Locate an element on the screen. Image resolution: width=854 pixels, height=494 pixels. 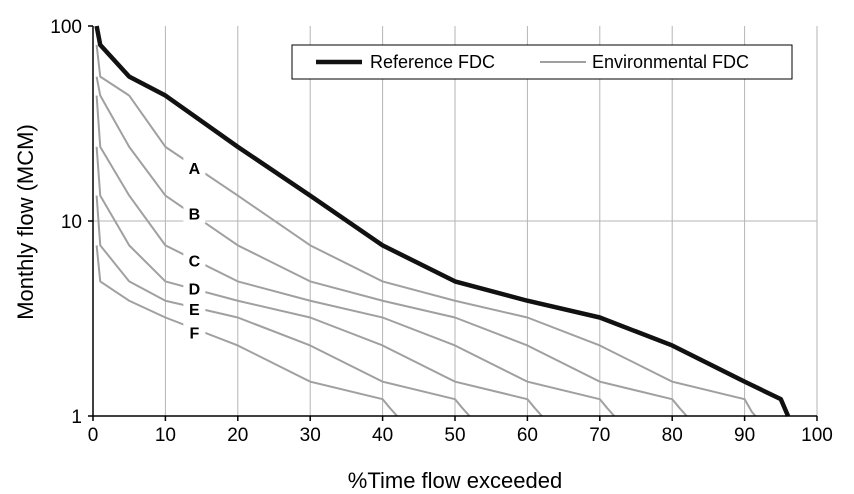
curve-label-c: C is located at coordinates (195, 261).